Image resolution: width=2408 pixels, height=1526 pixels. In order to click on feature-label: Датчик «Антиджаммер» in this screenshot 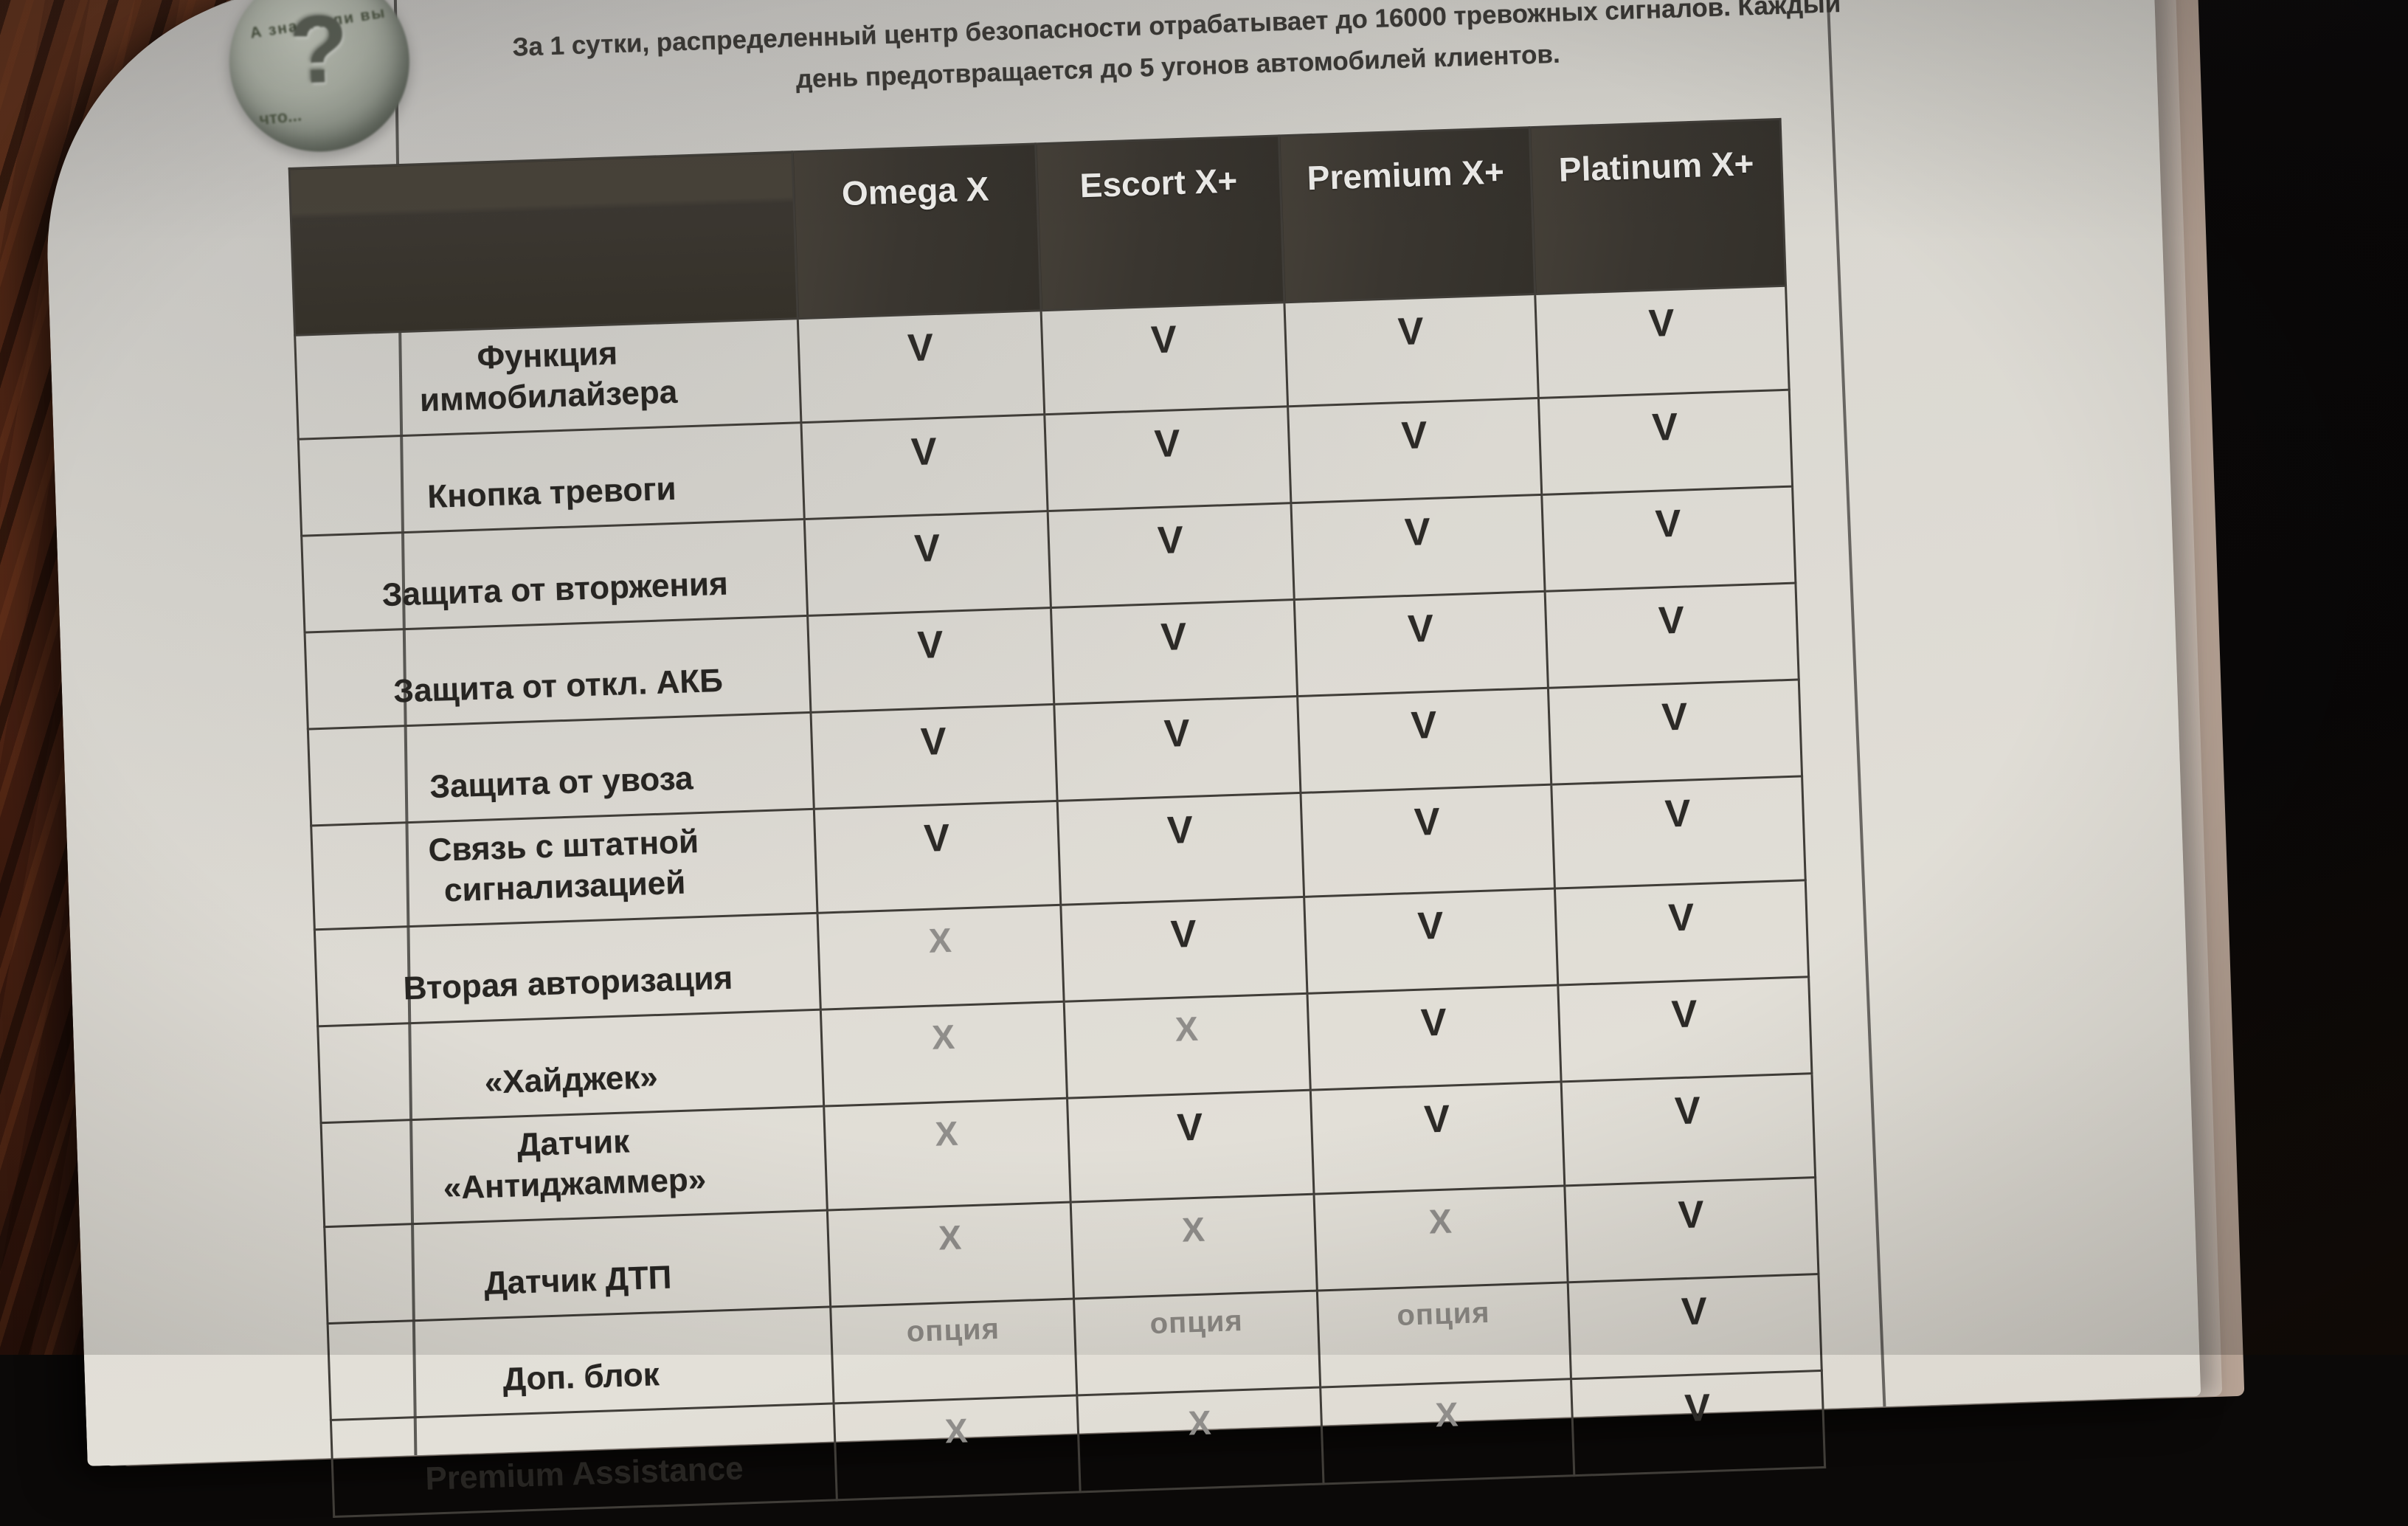, I will do `click(574, 1166)`.